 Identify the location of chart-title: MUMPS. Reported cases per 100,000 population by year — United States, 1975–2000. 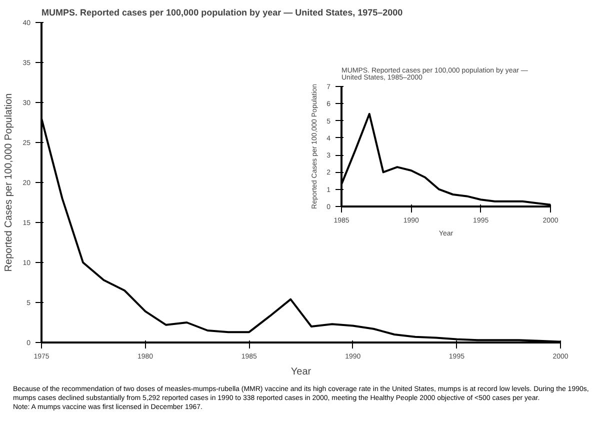
(222, 13).